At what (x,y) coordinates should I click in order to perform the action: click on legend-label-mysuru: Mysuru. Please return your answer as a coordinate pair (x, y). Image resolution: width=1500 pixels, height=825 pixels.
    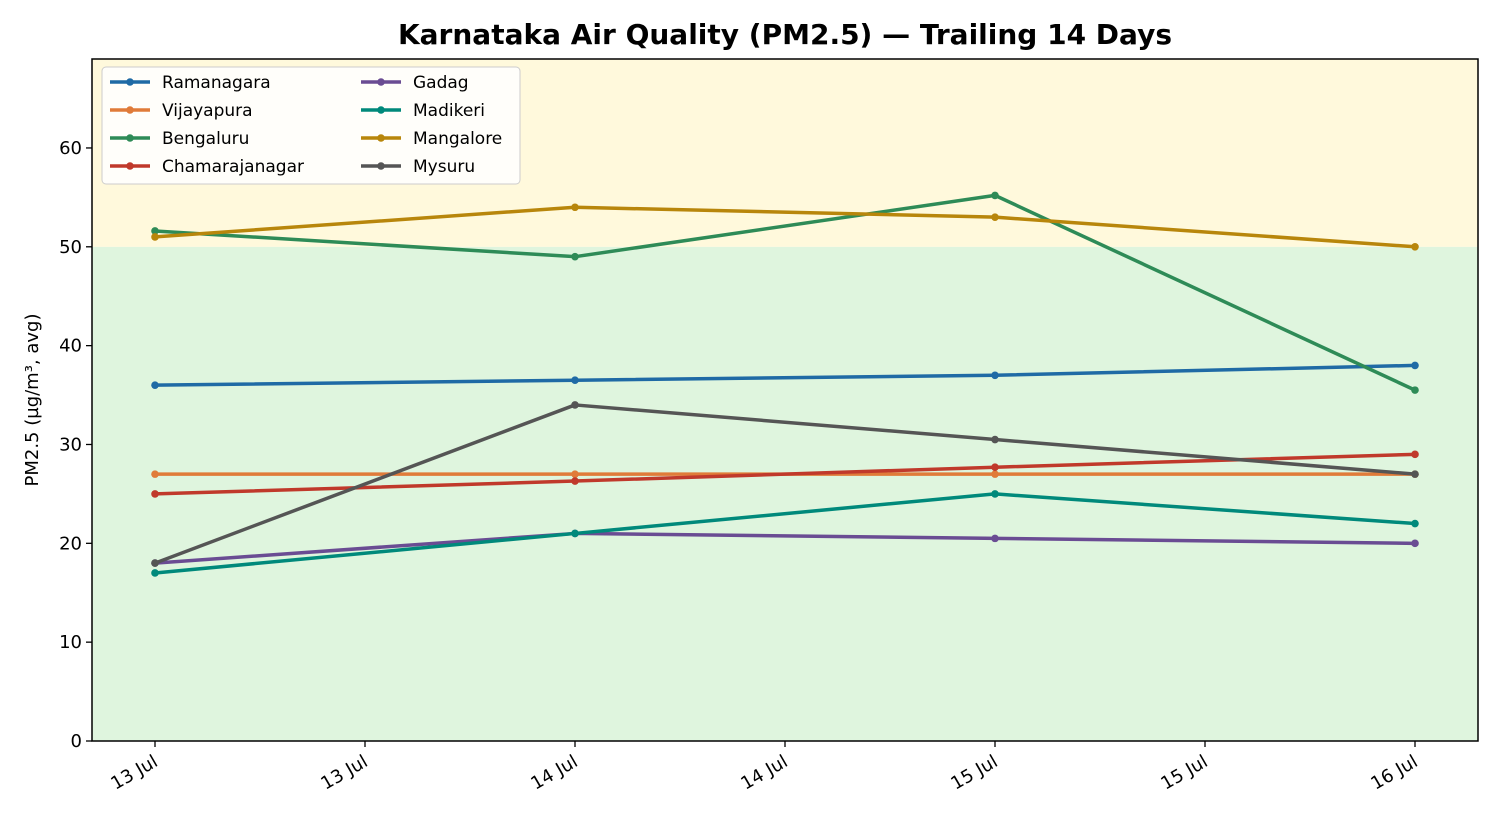
    Looking at the image, I should click on (444, 167).